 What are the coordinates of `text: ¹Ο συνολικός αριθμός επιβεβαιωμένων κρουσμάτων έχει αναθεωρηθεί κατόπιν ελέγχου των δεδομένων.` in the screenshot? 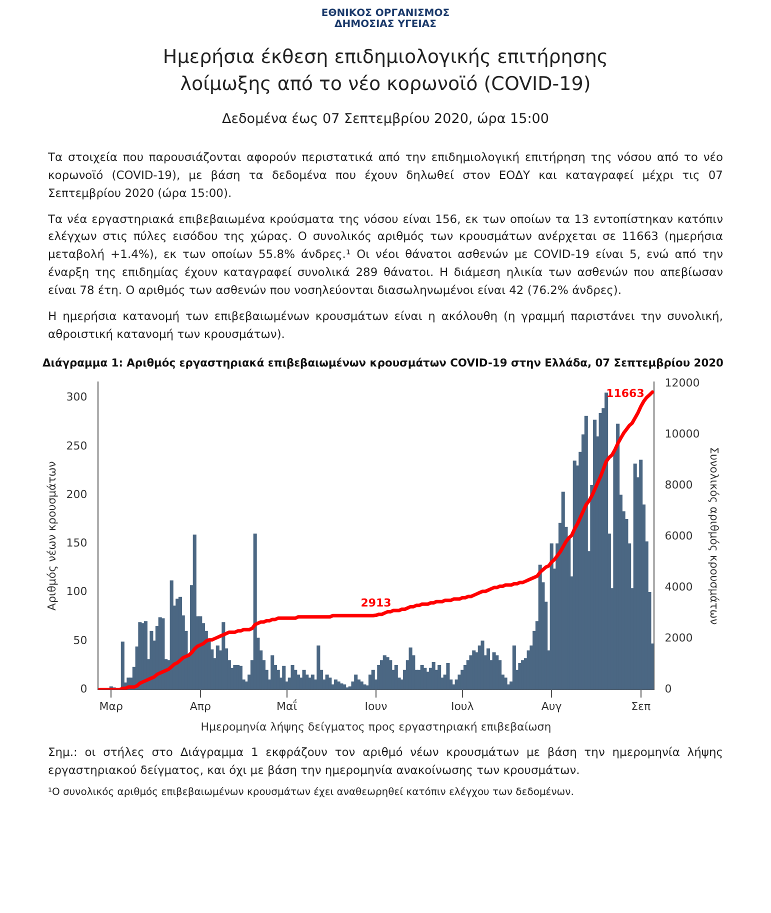 It's located at (311, 793).